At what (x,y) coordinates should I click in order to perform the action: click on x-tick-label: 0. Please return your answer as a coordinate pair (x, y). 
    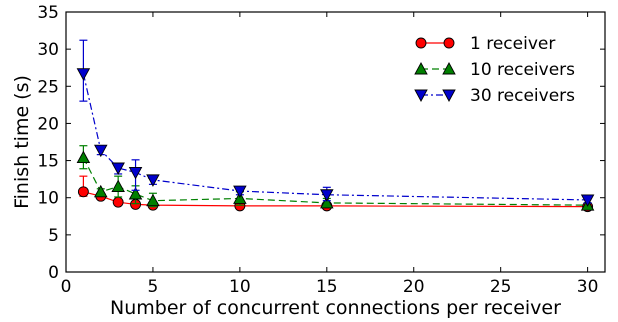
    Looking at the image, I should click on (66, 287).